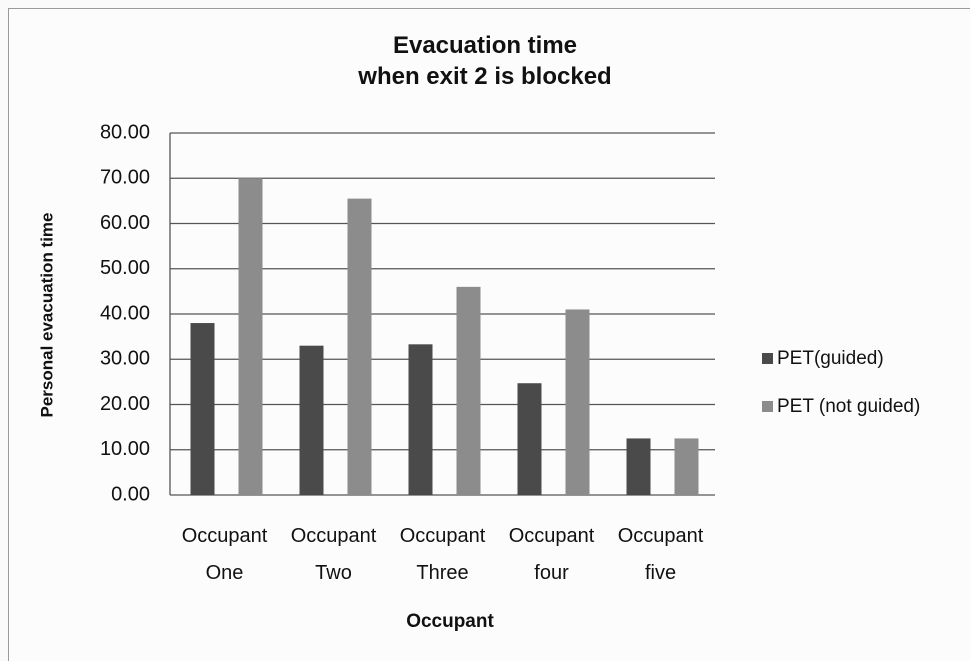 The height and width of the screenshot is (661, 970). What do you see at coordinates (125, 404) in the screenshot?
I see `y-tick-label: 20.00` at bounding box center [125, 404].